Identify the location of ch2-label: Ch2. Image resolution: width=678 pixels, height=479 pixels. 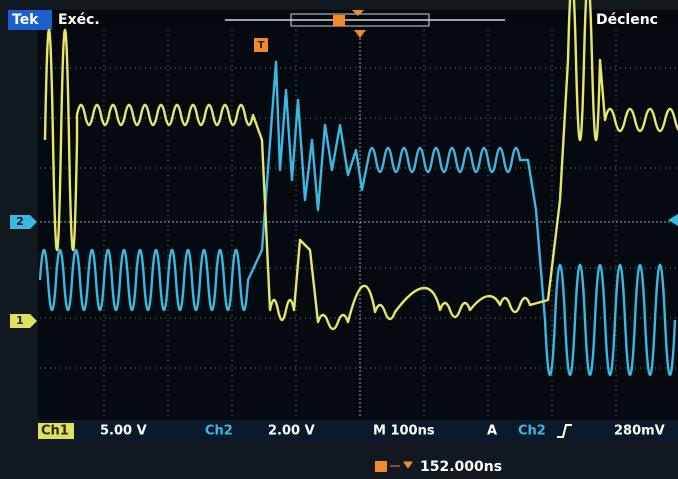
(219, 431).